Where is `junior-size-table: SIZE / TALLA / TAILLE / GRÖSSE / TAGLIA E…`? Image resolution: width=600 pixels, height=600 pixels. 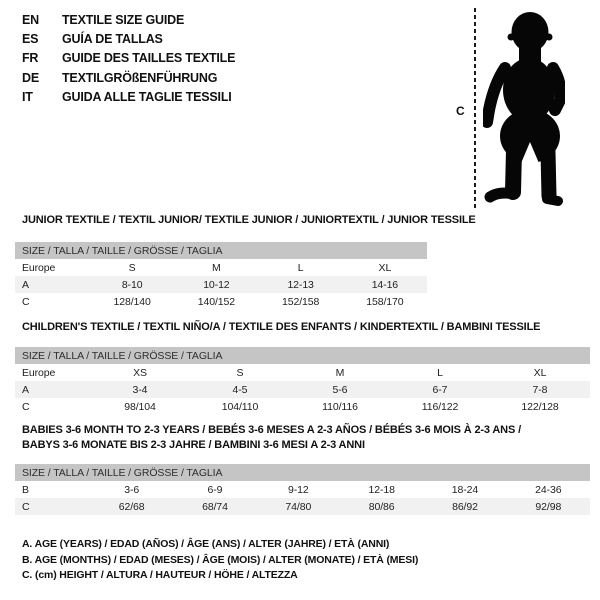
junior-size-table: SIZE / TALLA / TAILLE / GRÖSSE / TAGLIA E… is located at coordinates (221, 276).